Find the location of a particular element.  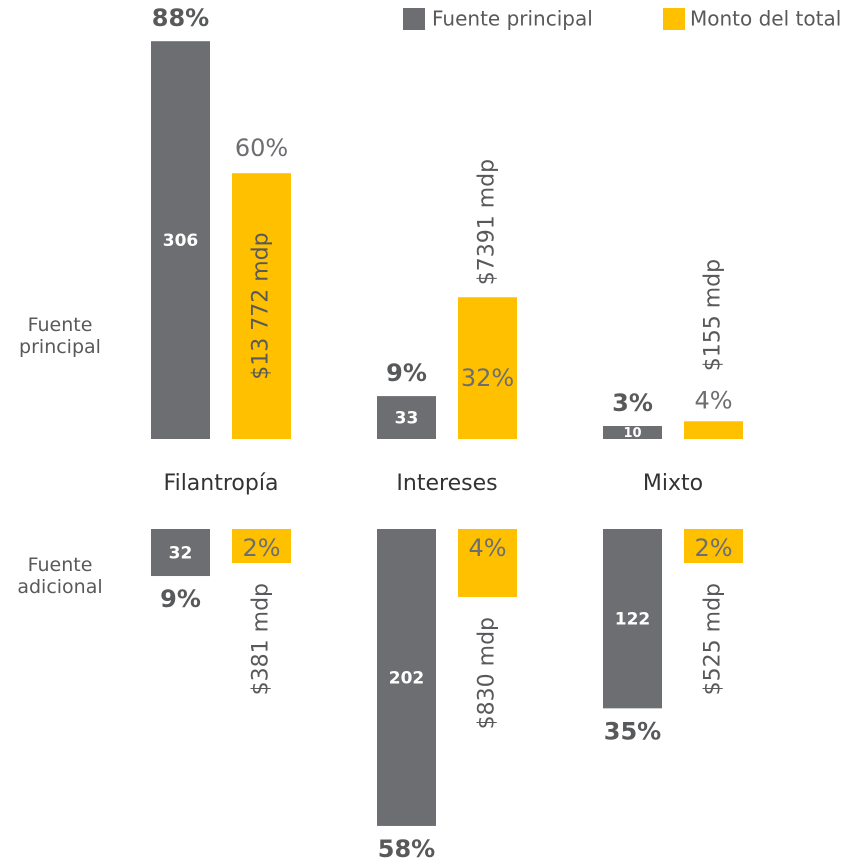

legend-label: Monto del total is located at coordinates (765, 19).